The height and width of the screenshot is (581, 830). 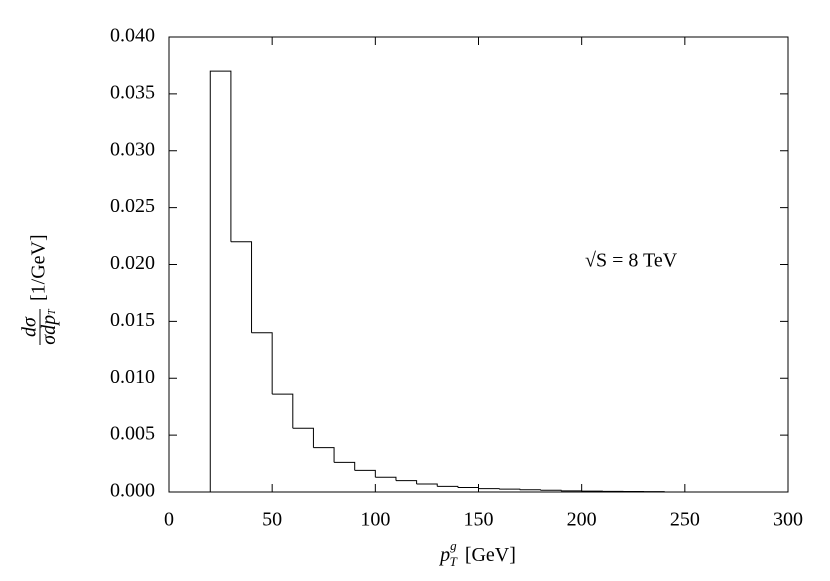 I want to click on y-label-denominator-sub: T, so click(x=52, y=311).